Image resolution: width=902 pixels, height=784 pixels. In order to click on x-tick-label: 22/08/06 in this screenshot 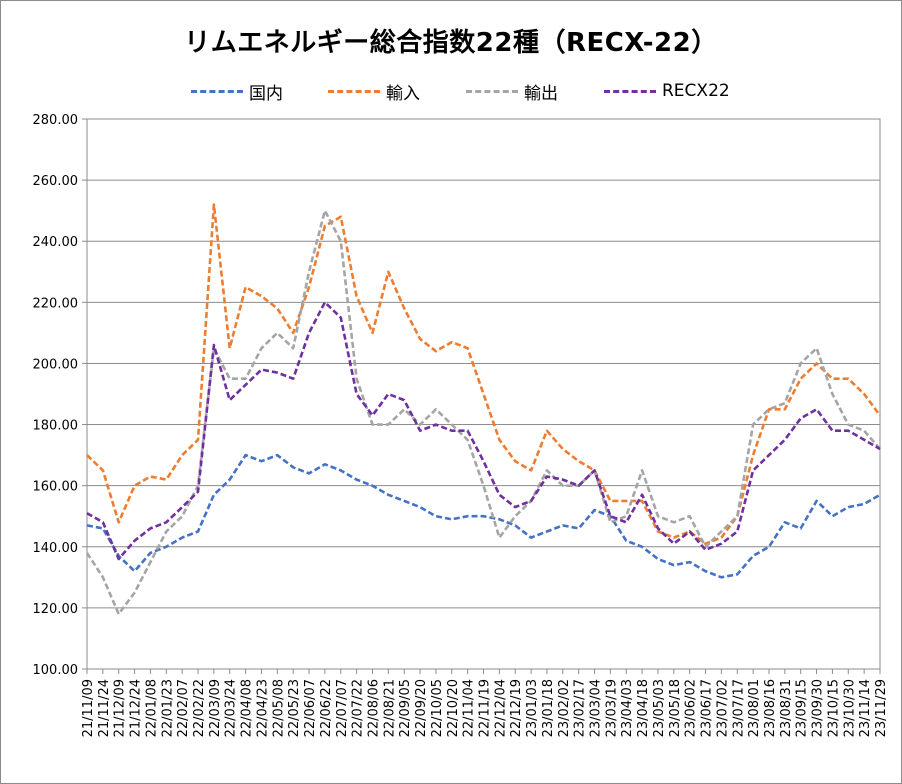, I will do `click(373, 708)`.